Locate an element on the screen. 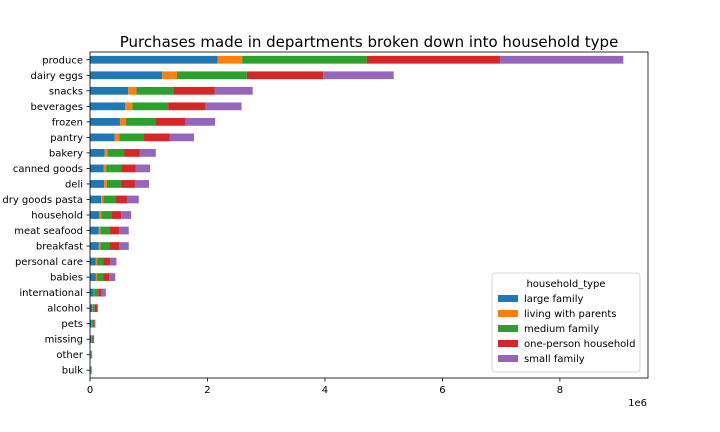 The width and height of the screenshot is (720, 432). x-tick-label: 2 is located at coordinates (207, 390).